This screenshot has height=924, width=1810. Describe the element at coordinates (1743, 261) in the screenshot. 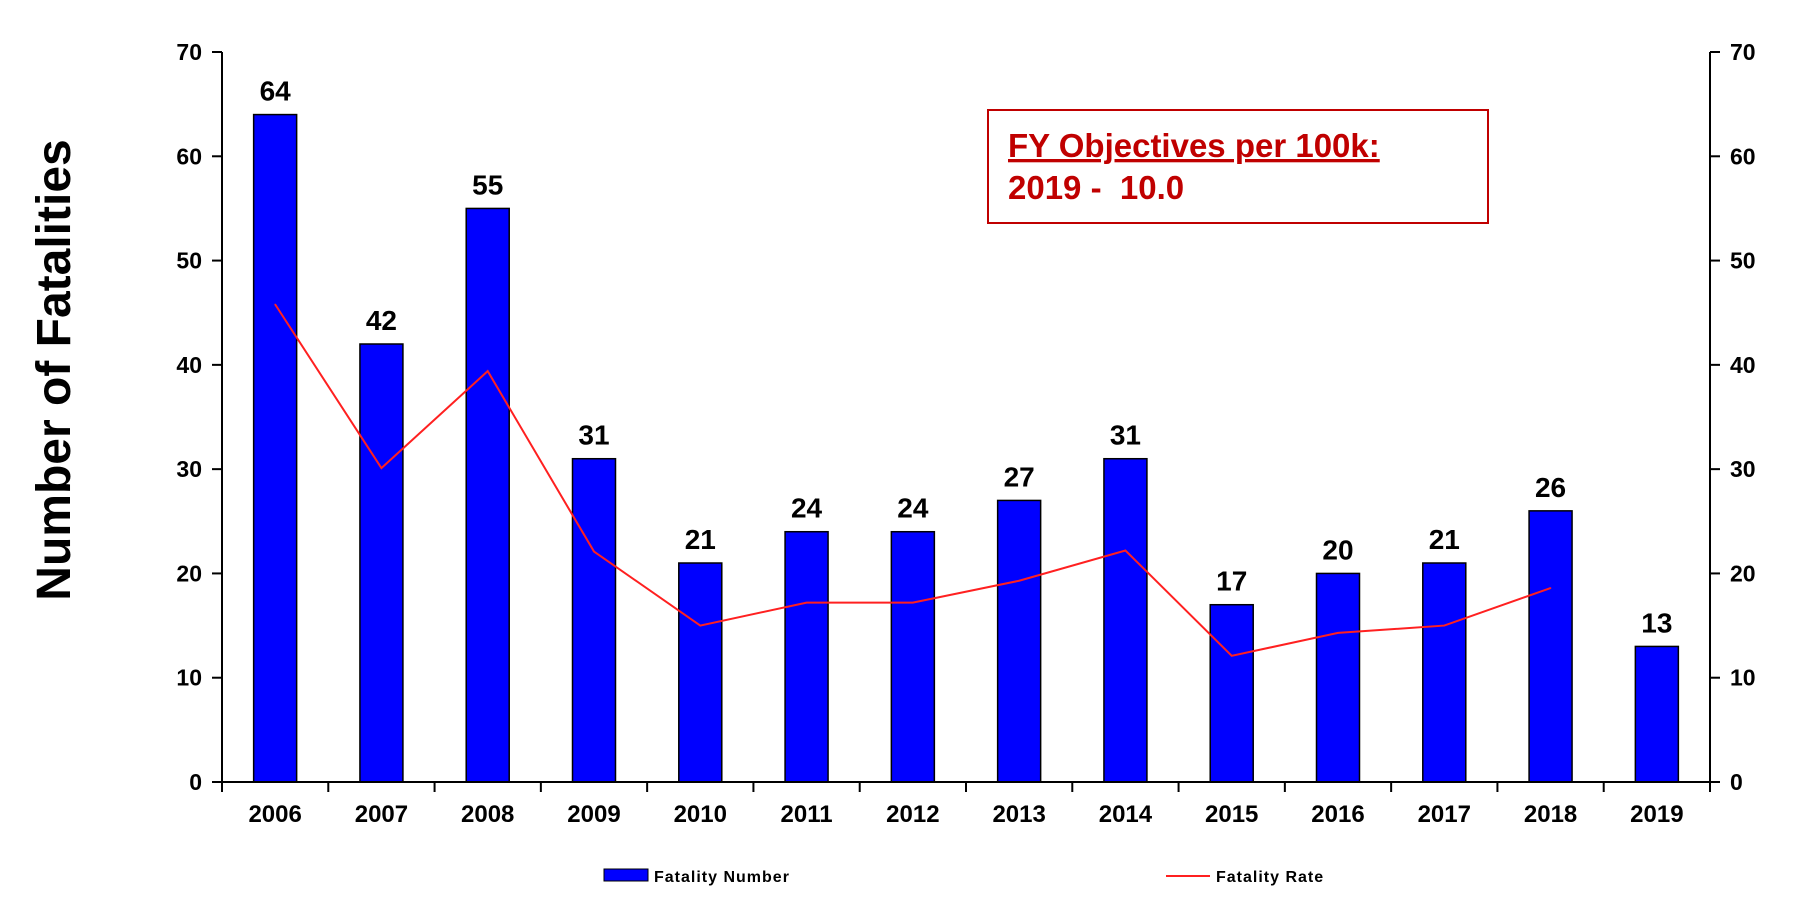

I see `right-y-tick-label: 50` at that location.